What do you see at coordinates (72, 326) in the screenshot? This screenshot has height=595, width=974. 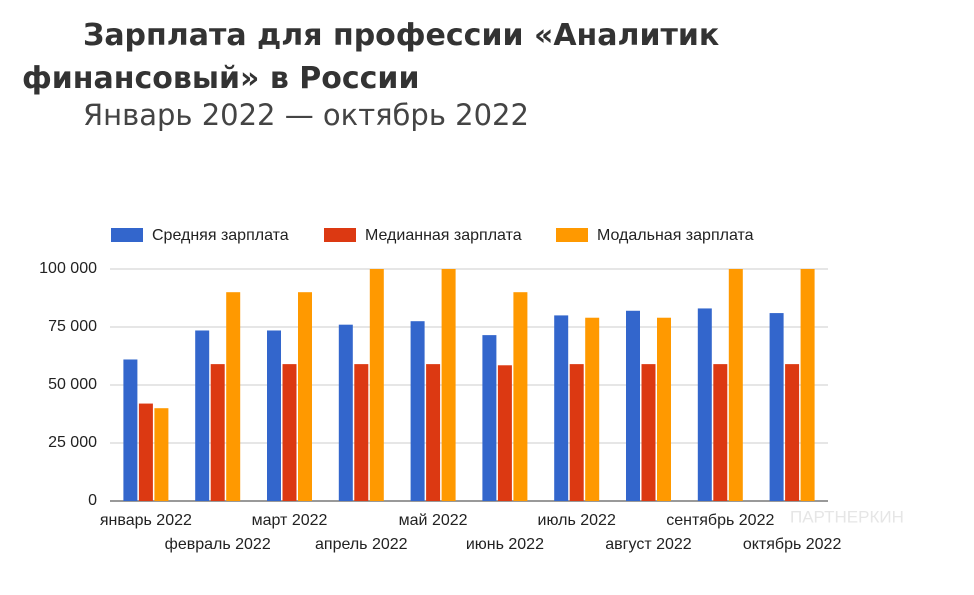 I see `y-tick-label: 75 000` at bounding box center [72, 326].